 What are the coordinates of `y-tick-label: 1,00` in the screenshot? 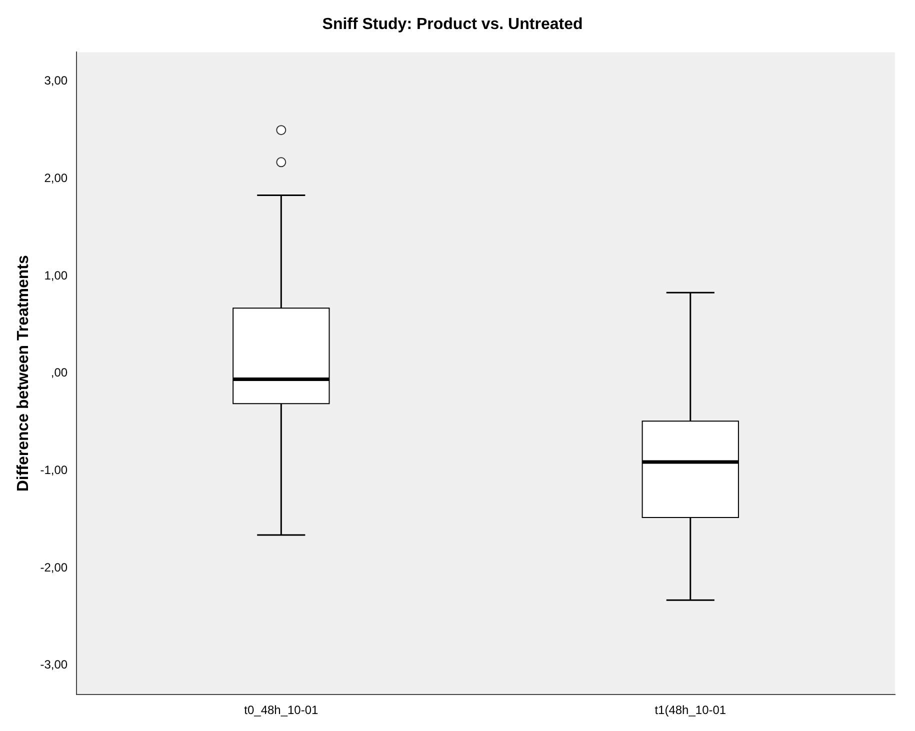 It's located at (56, 275).